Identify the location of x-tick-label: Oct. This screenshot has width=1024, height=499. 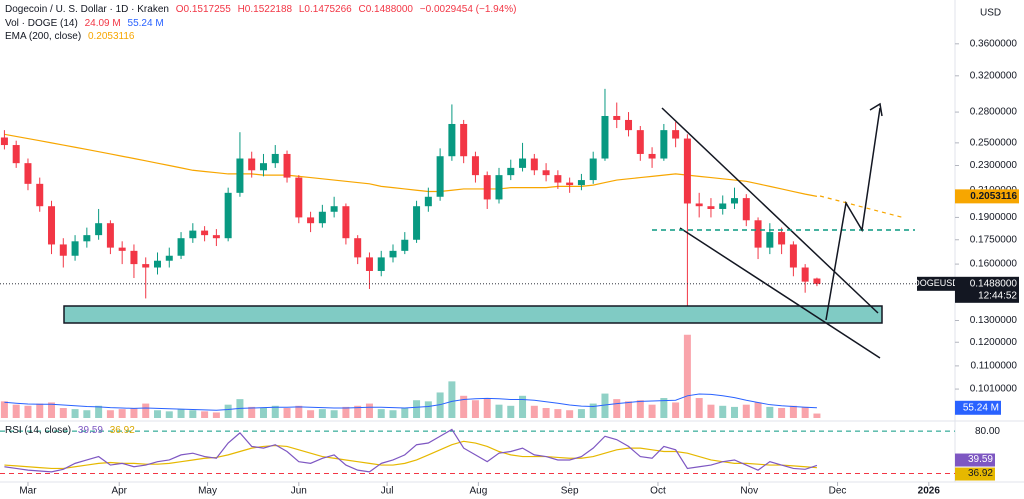
(658, 491).